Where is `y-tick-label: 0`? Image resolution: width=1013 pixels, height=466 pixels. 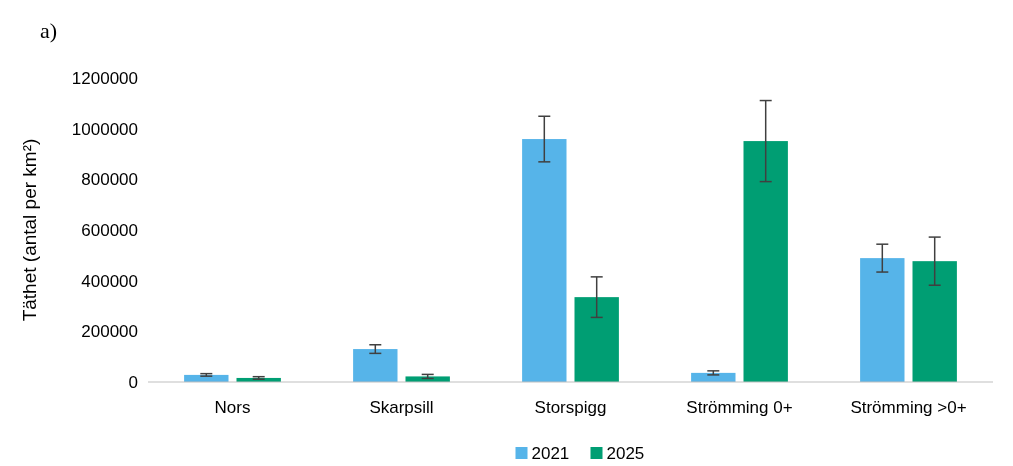 y-tick-label: 0 is located at coordinates (133, 382).